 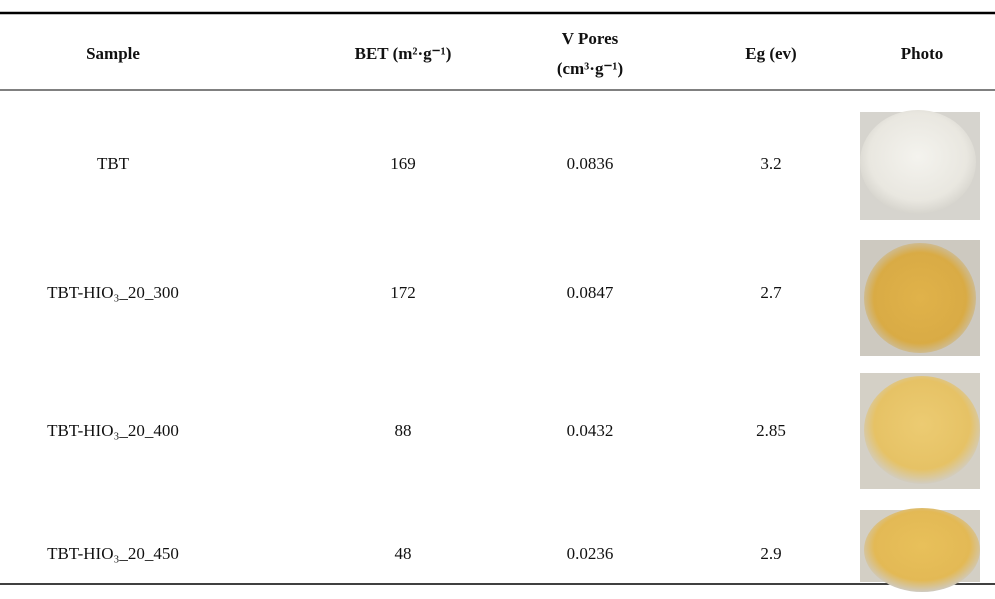 I want to click on cell: 88, so click(x=403, y=430).